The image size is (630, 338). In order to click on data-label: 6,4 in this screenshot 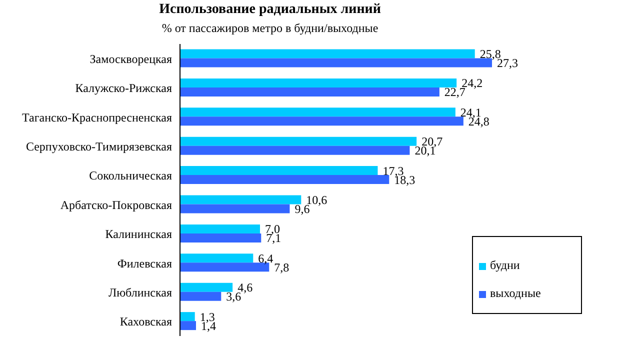, I will do `click(266, 258)`.